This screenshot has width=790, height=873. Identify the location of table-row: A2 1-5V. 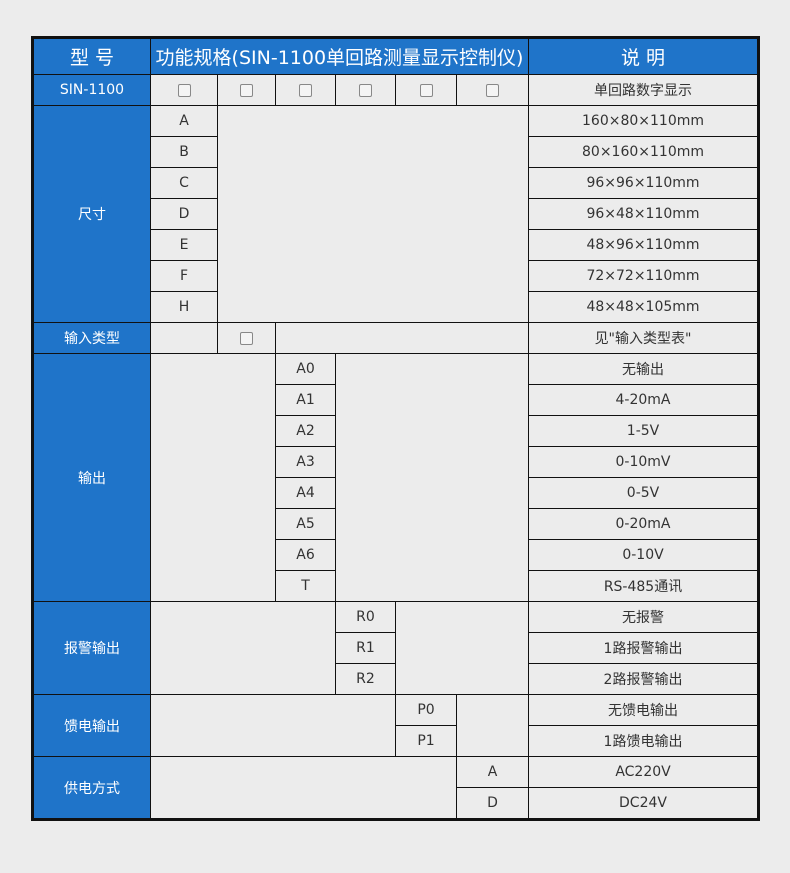
(396, 431).